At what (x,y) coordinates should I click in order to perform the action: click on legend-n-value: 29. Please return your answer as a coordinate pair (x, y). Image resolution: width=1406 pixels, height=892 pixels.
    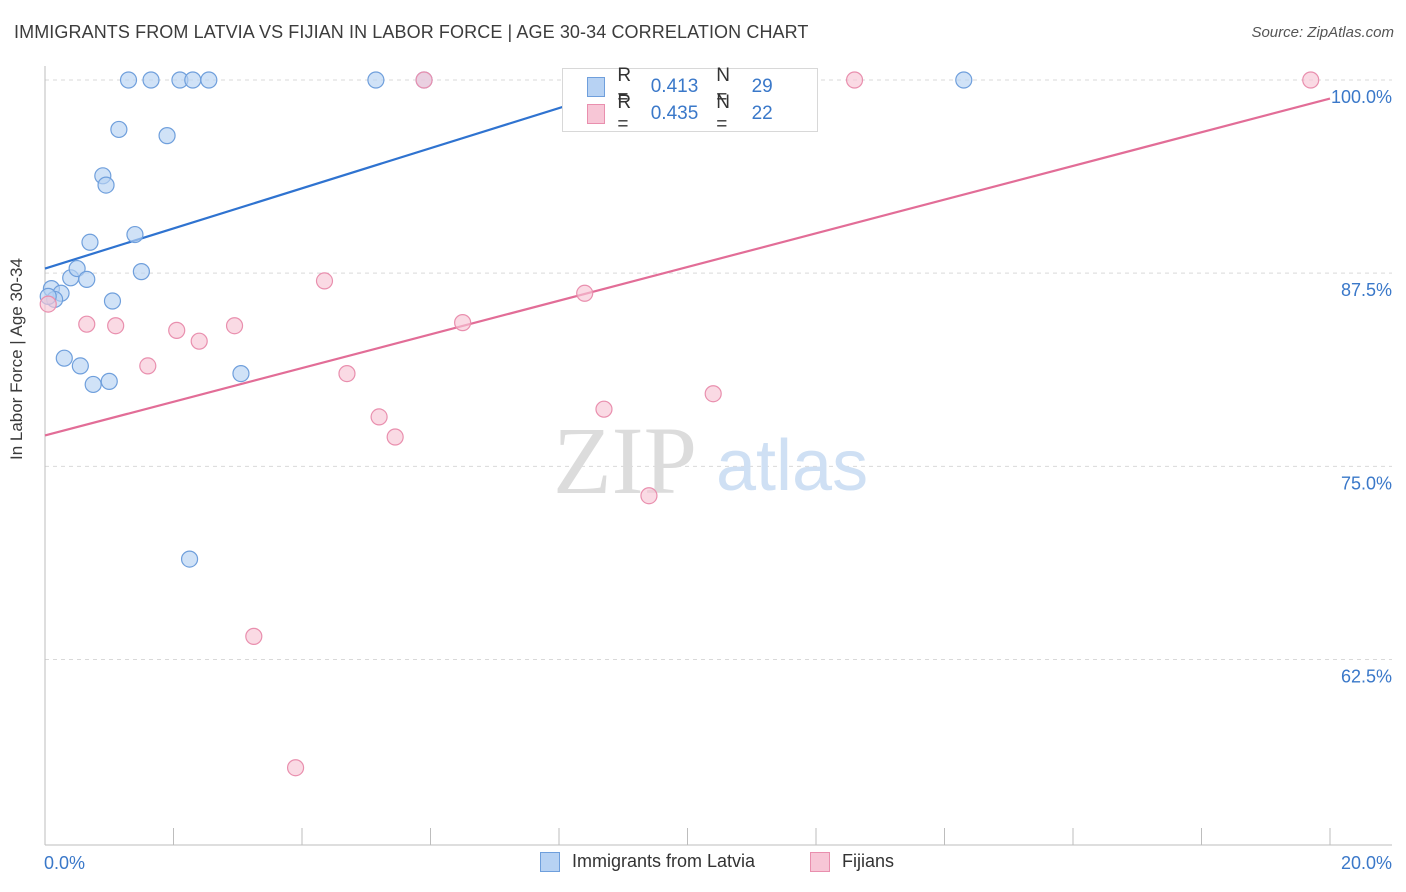
    Looking at the image, I should click on (762, 86).